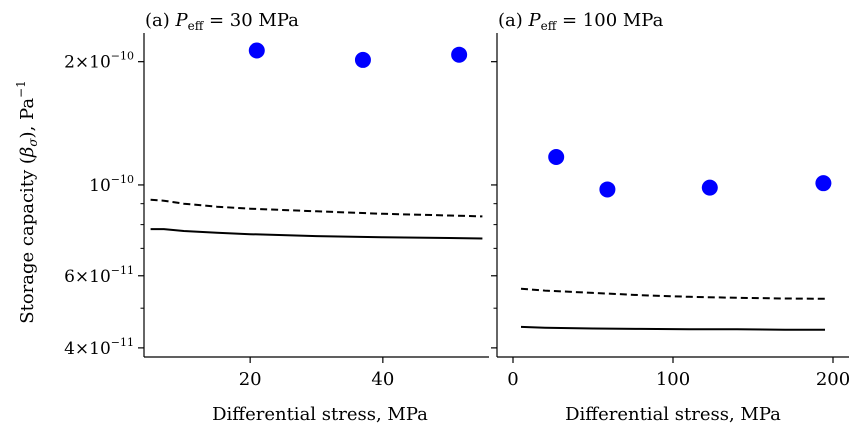  What do you see at coordinates (99, 61) in the screenshot?
I see `y-tick-label: 2×10⁻¹⁰` at bounding box center [99, 61].